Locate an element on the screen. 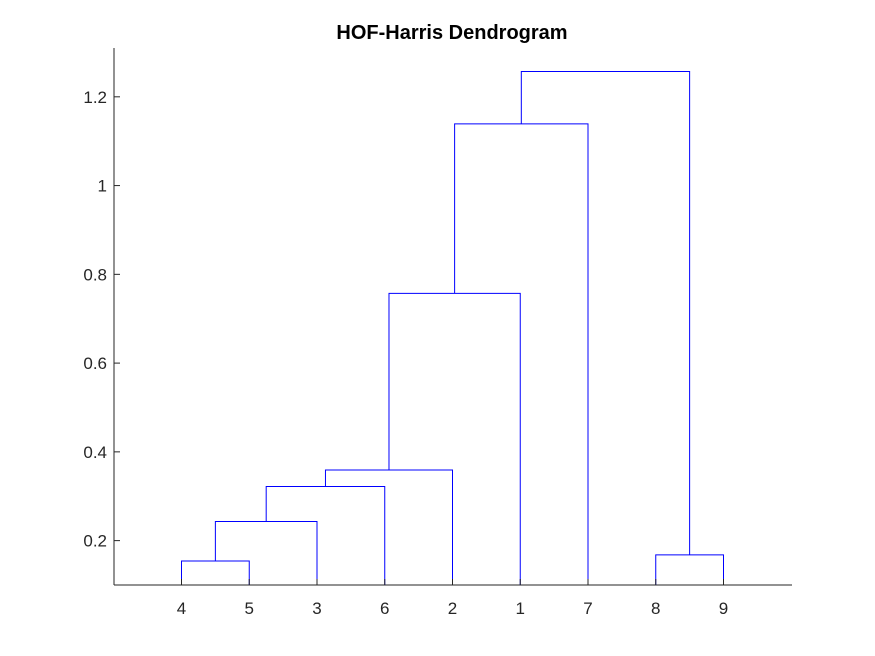 This screenshot has width=875, height=656. x-tick-label: 6 is located at coordinates (384, 608).